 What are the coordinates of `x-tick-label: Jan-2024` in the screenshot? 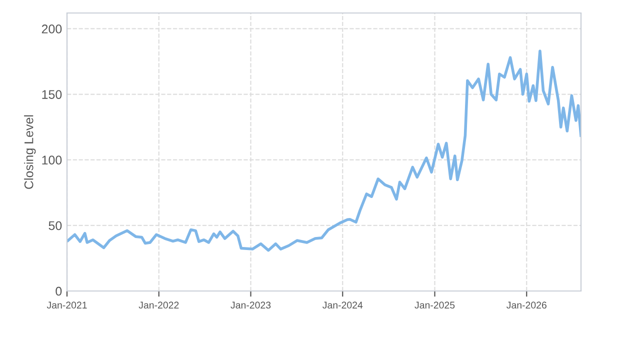 It's located at (342, 305).